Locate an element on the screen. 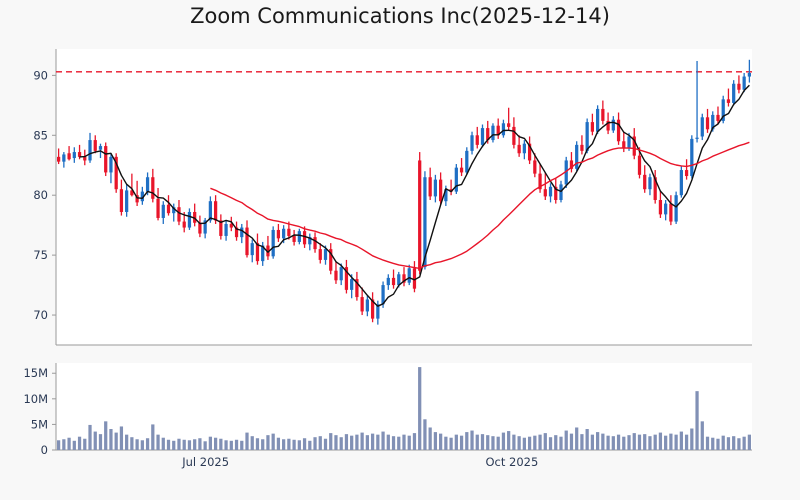  price-tick-label: 75 is located at coordinates (40, 255).